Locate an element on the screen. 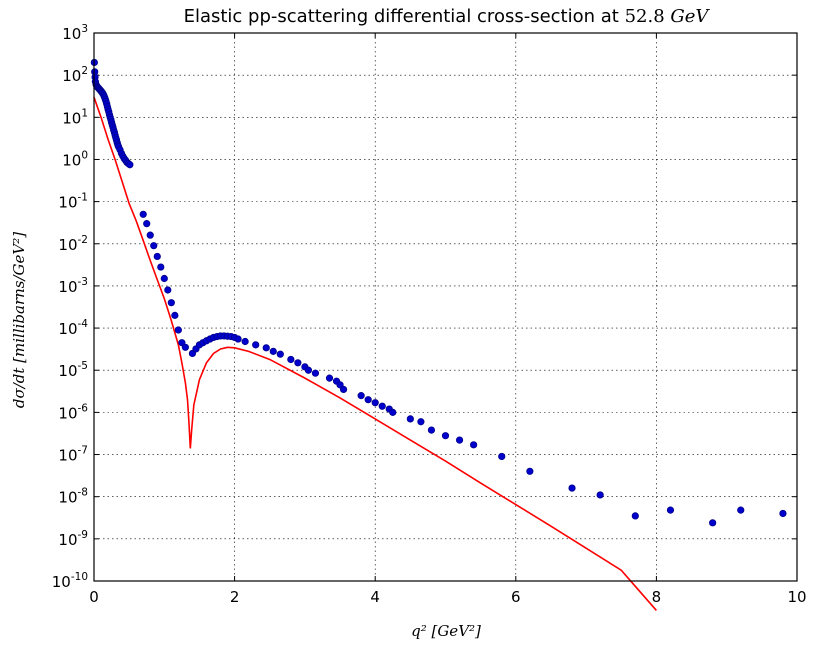 The height and width of the screenshot is (646, 814). y-tick-exponent: -4 is located at coordinates (83, 324).